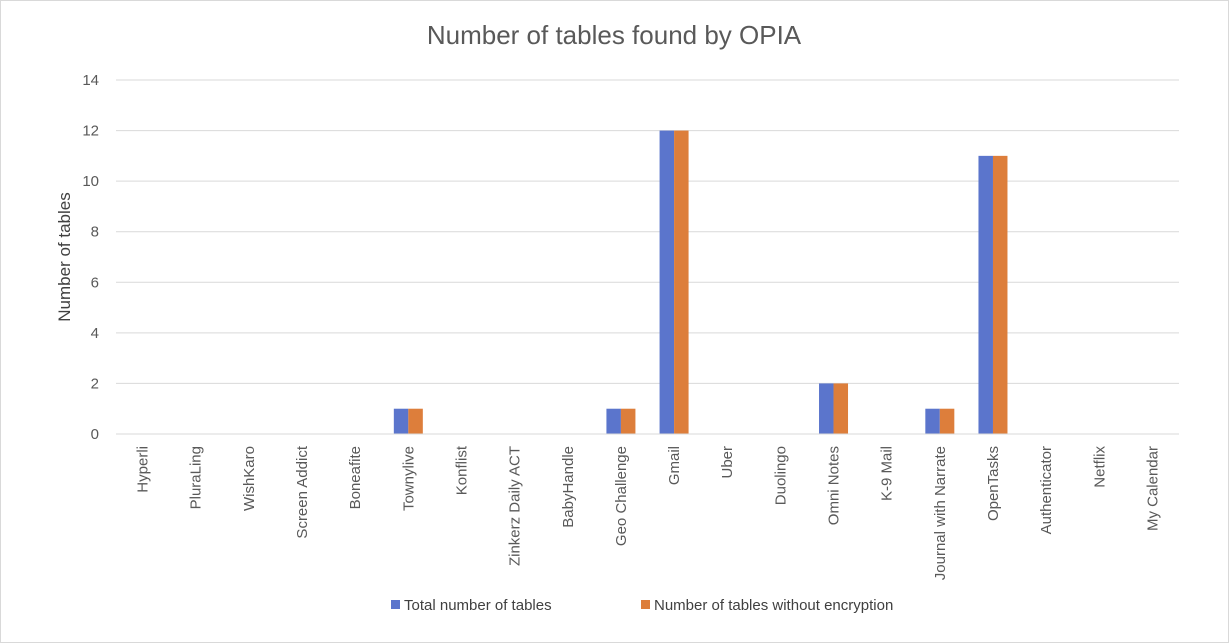 This screenshot has height=643, width=1229. What do you see at coordinates (95, 333) in the screenshot?
I see `y-tick-label: 4` at bounding box center [95, 333].